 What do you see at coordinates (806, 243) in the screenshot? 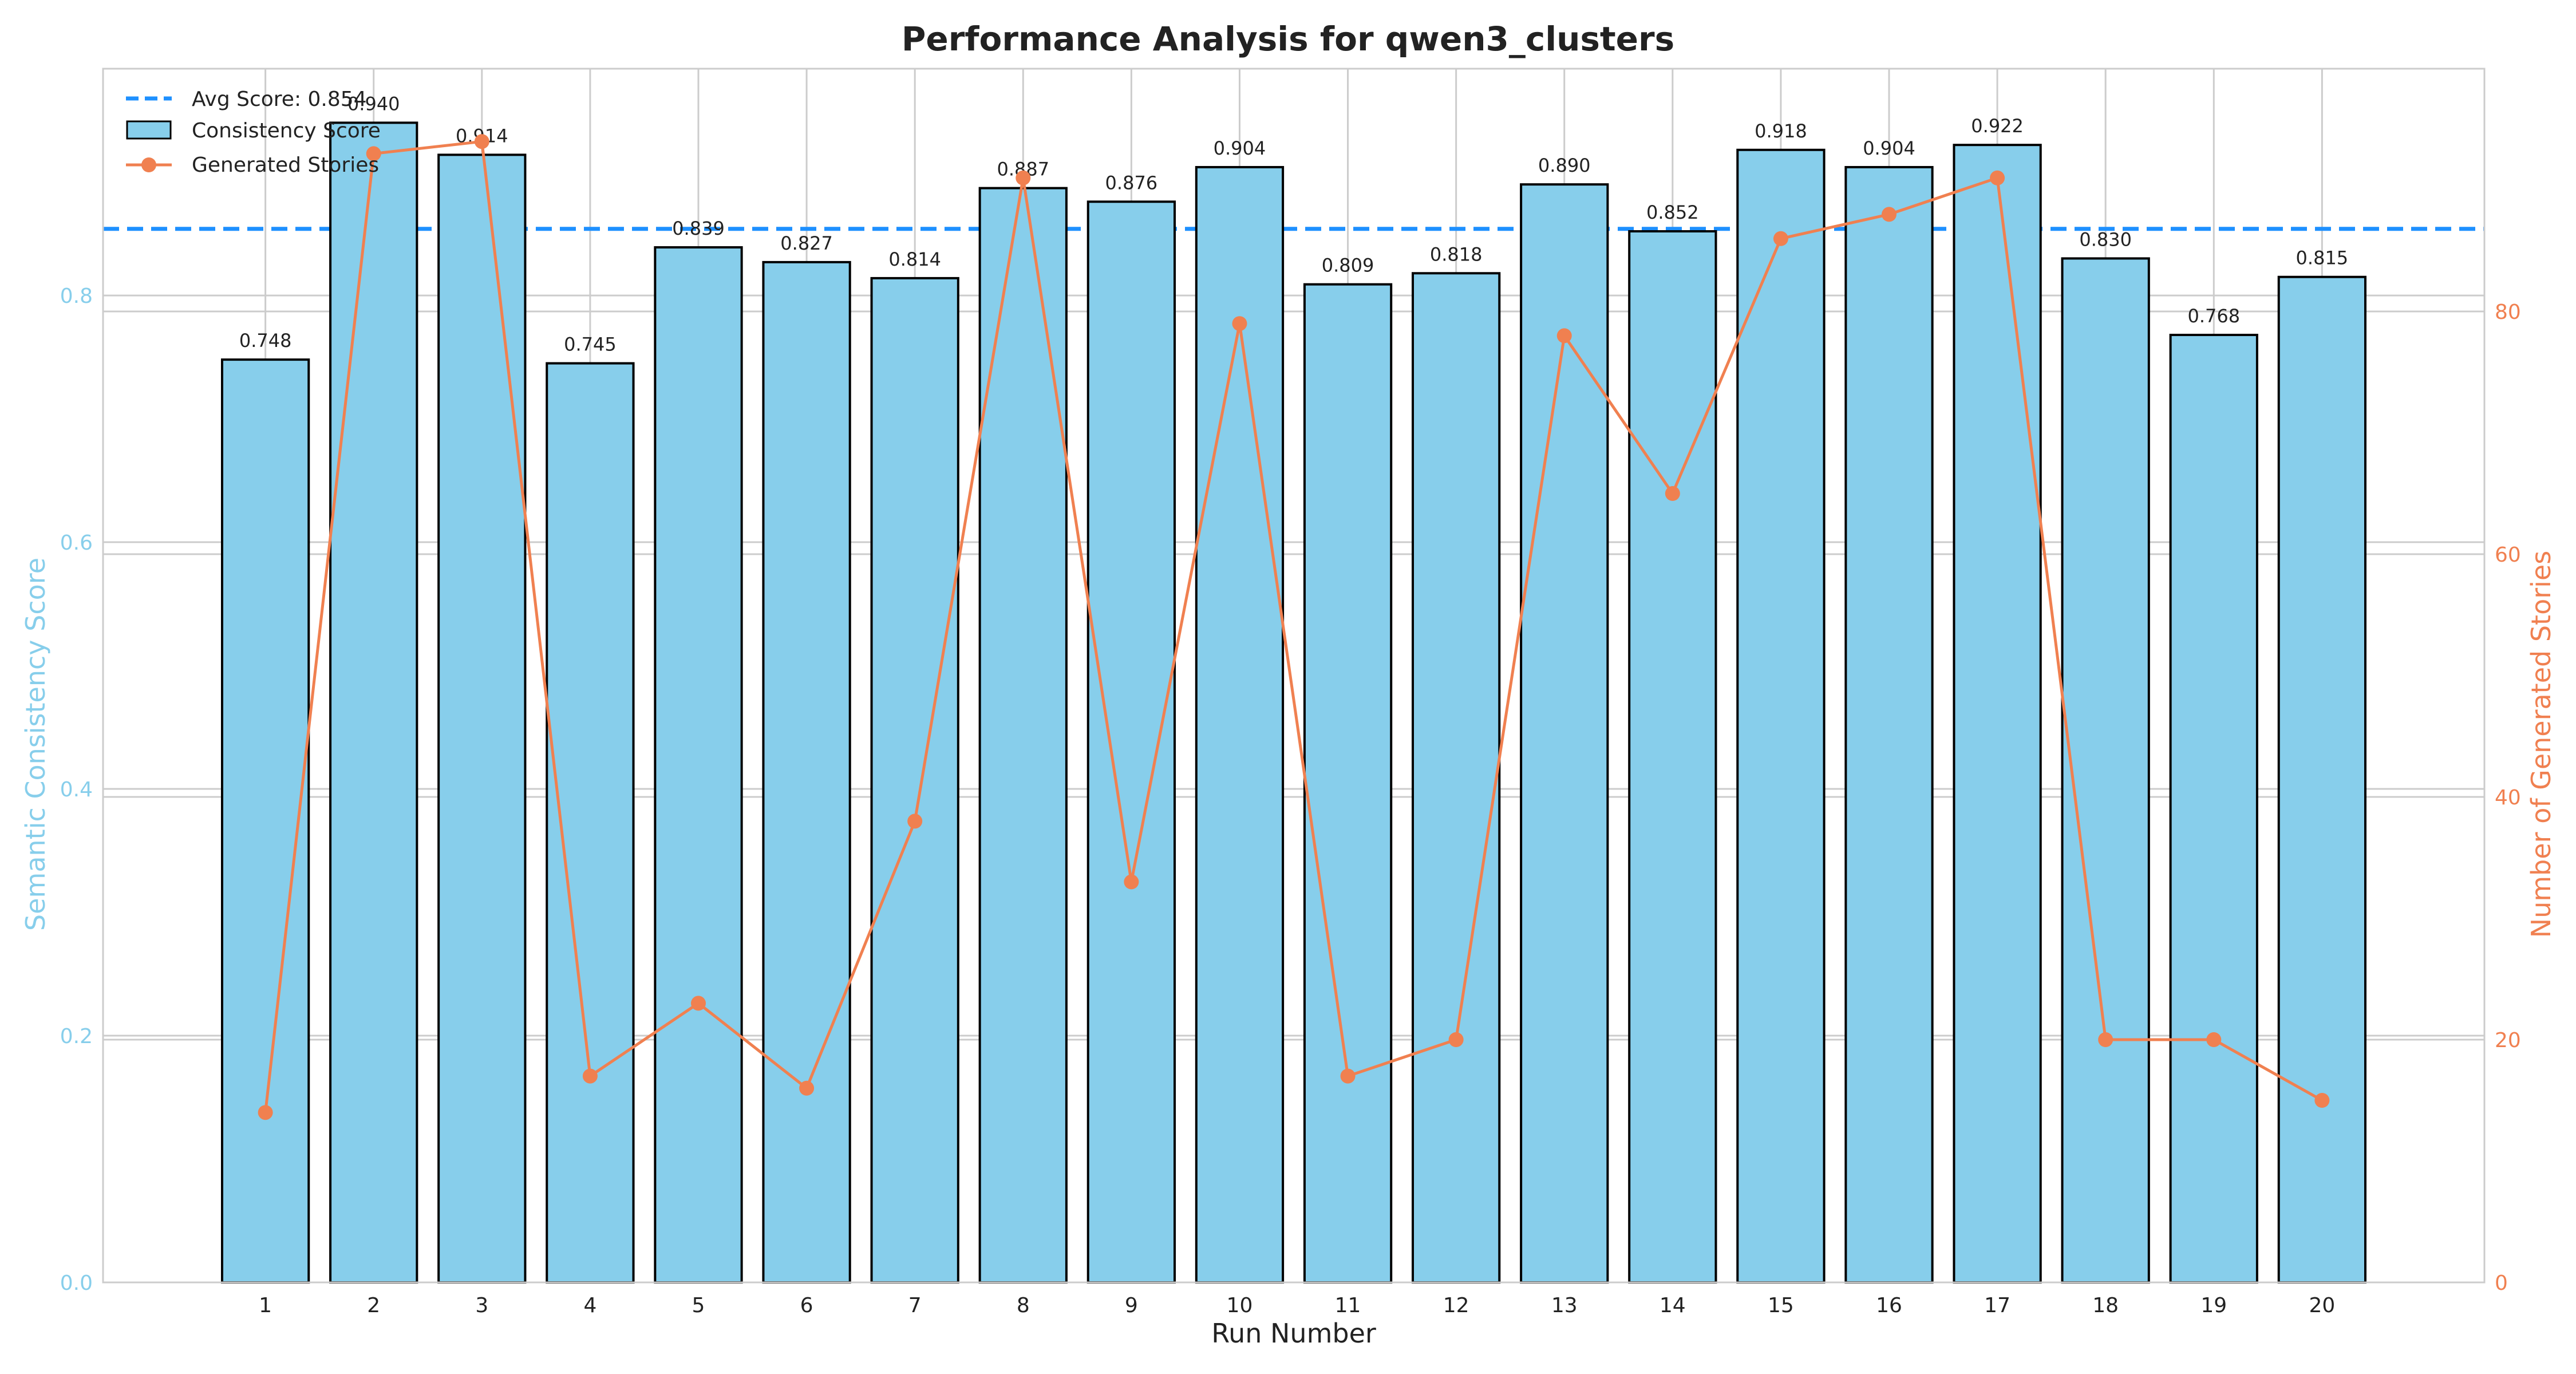
I see `bar-label-run-6: 0.827` at bounding box center [806, 243].